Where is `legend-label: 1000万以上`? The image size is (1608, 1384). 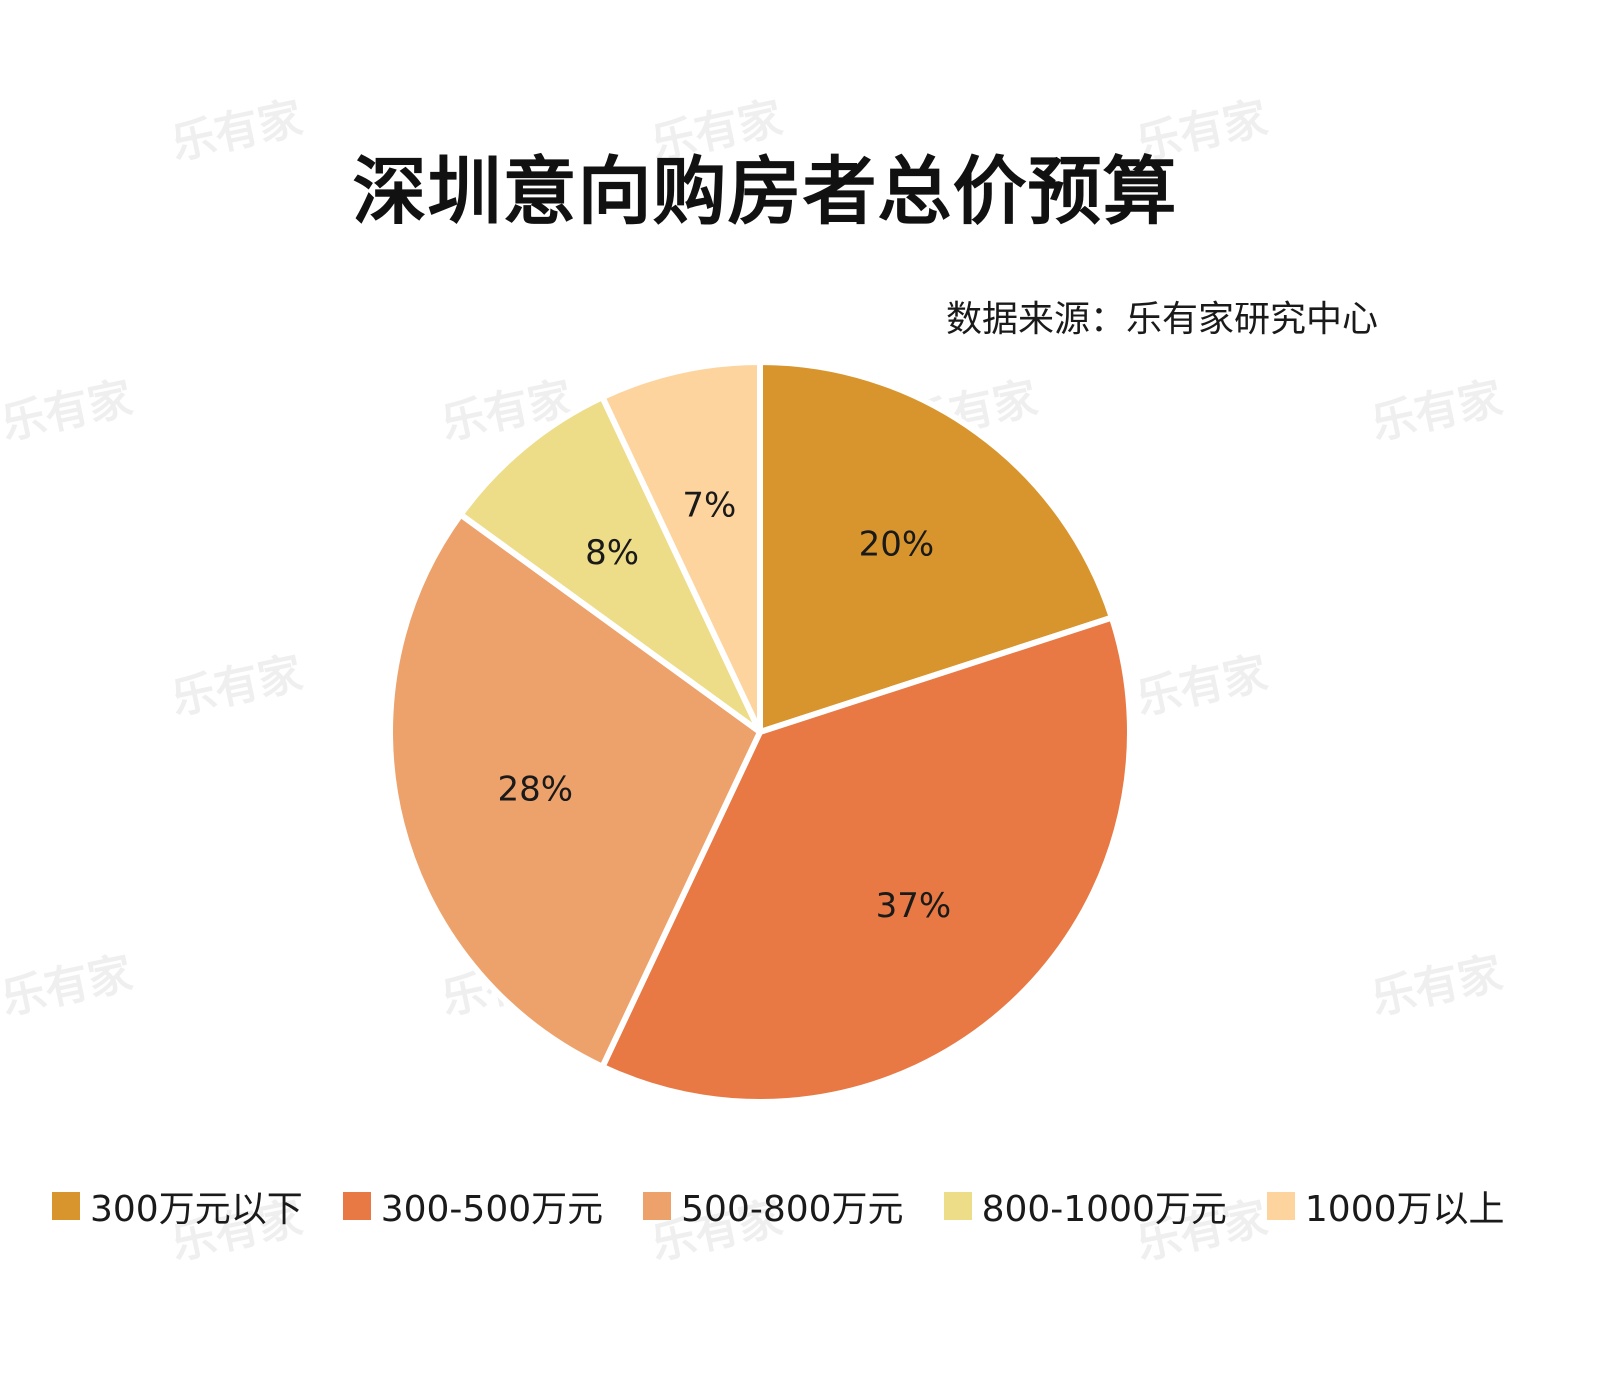 legend-label: 1000万以上 is located at coordinates (1404, 1209).